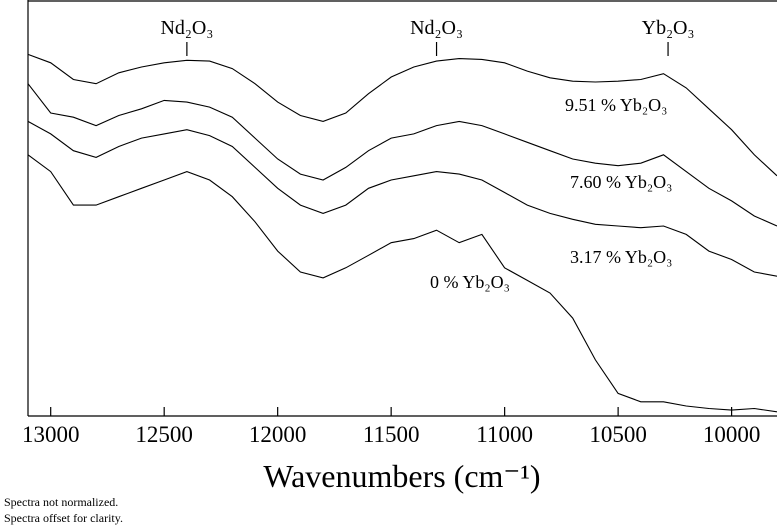 The image size is (777, 527). I want to click on series-label: 3.17 % Yb₂O₃, so click(621, 257).